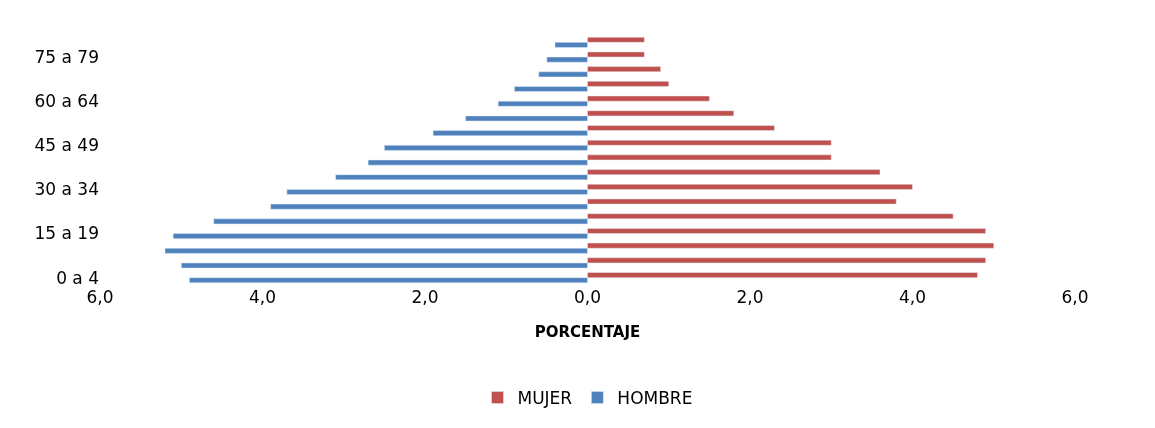  Describe the element at coordinates (66, 145) in the screenshot. I see `y-tick-label: 45 a 49` at that location.